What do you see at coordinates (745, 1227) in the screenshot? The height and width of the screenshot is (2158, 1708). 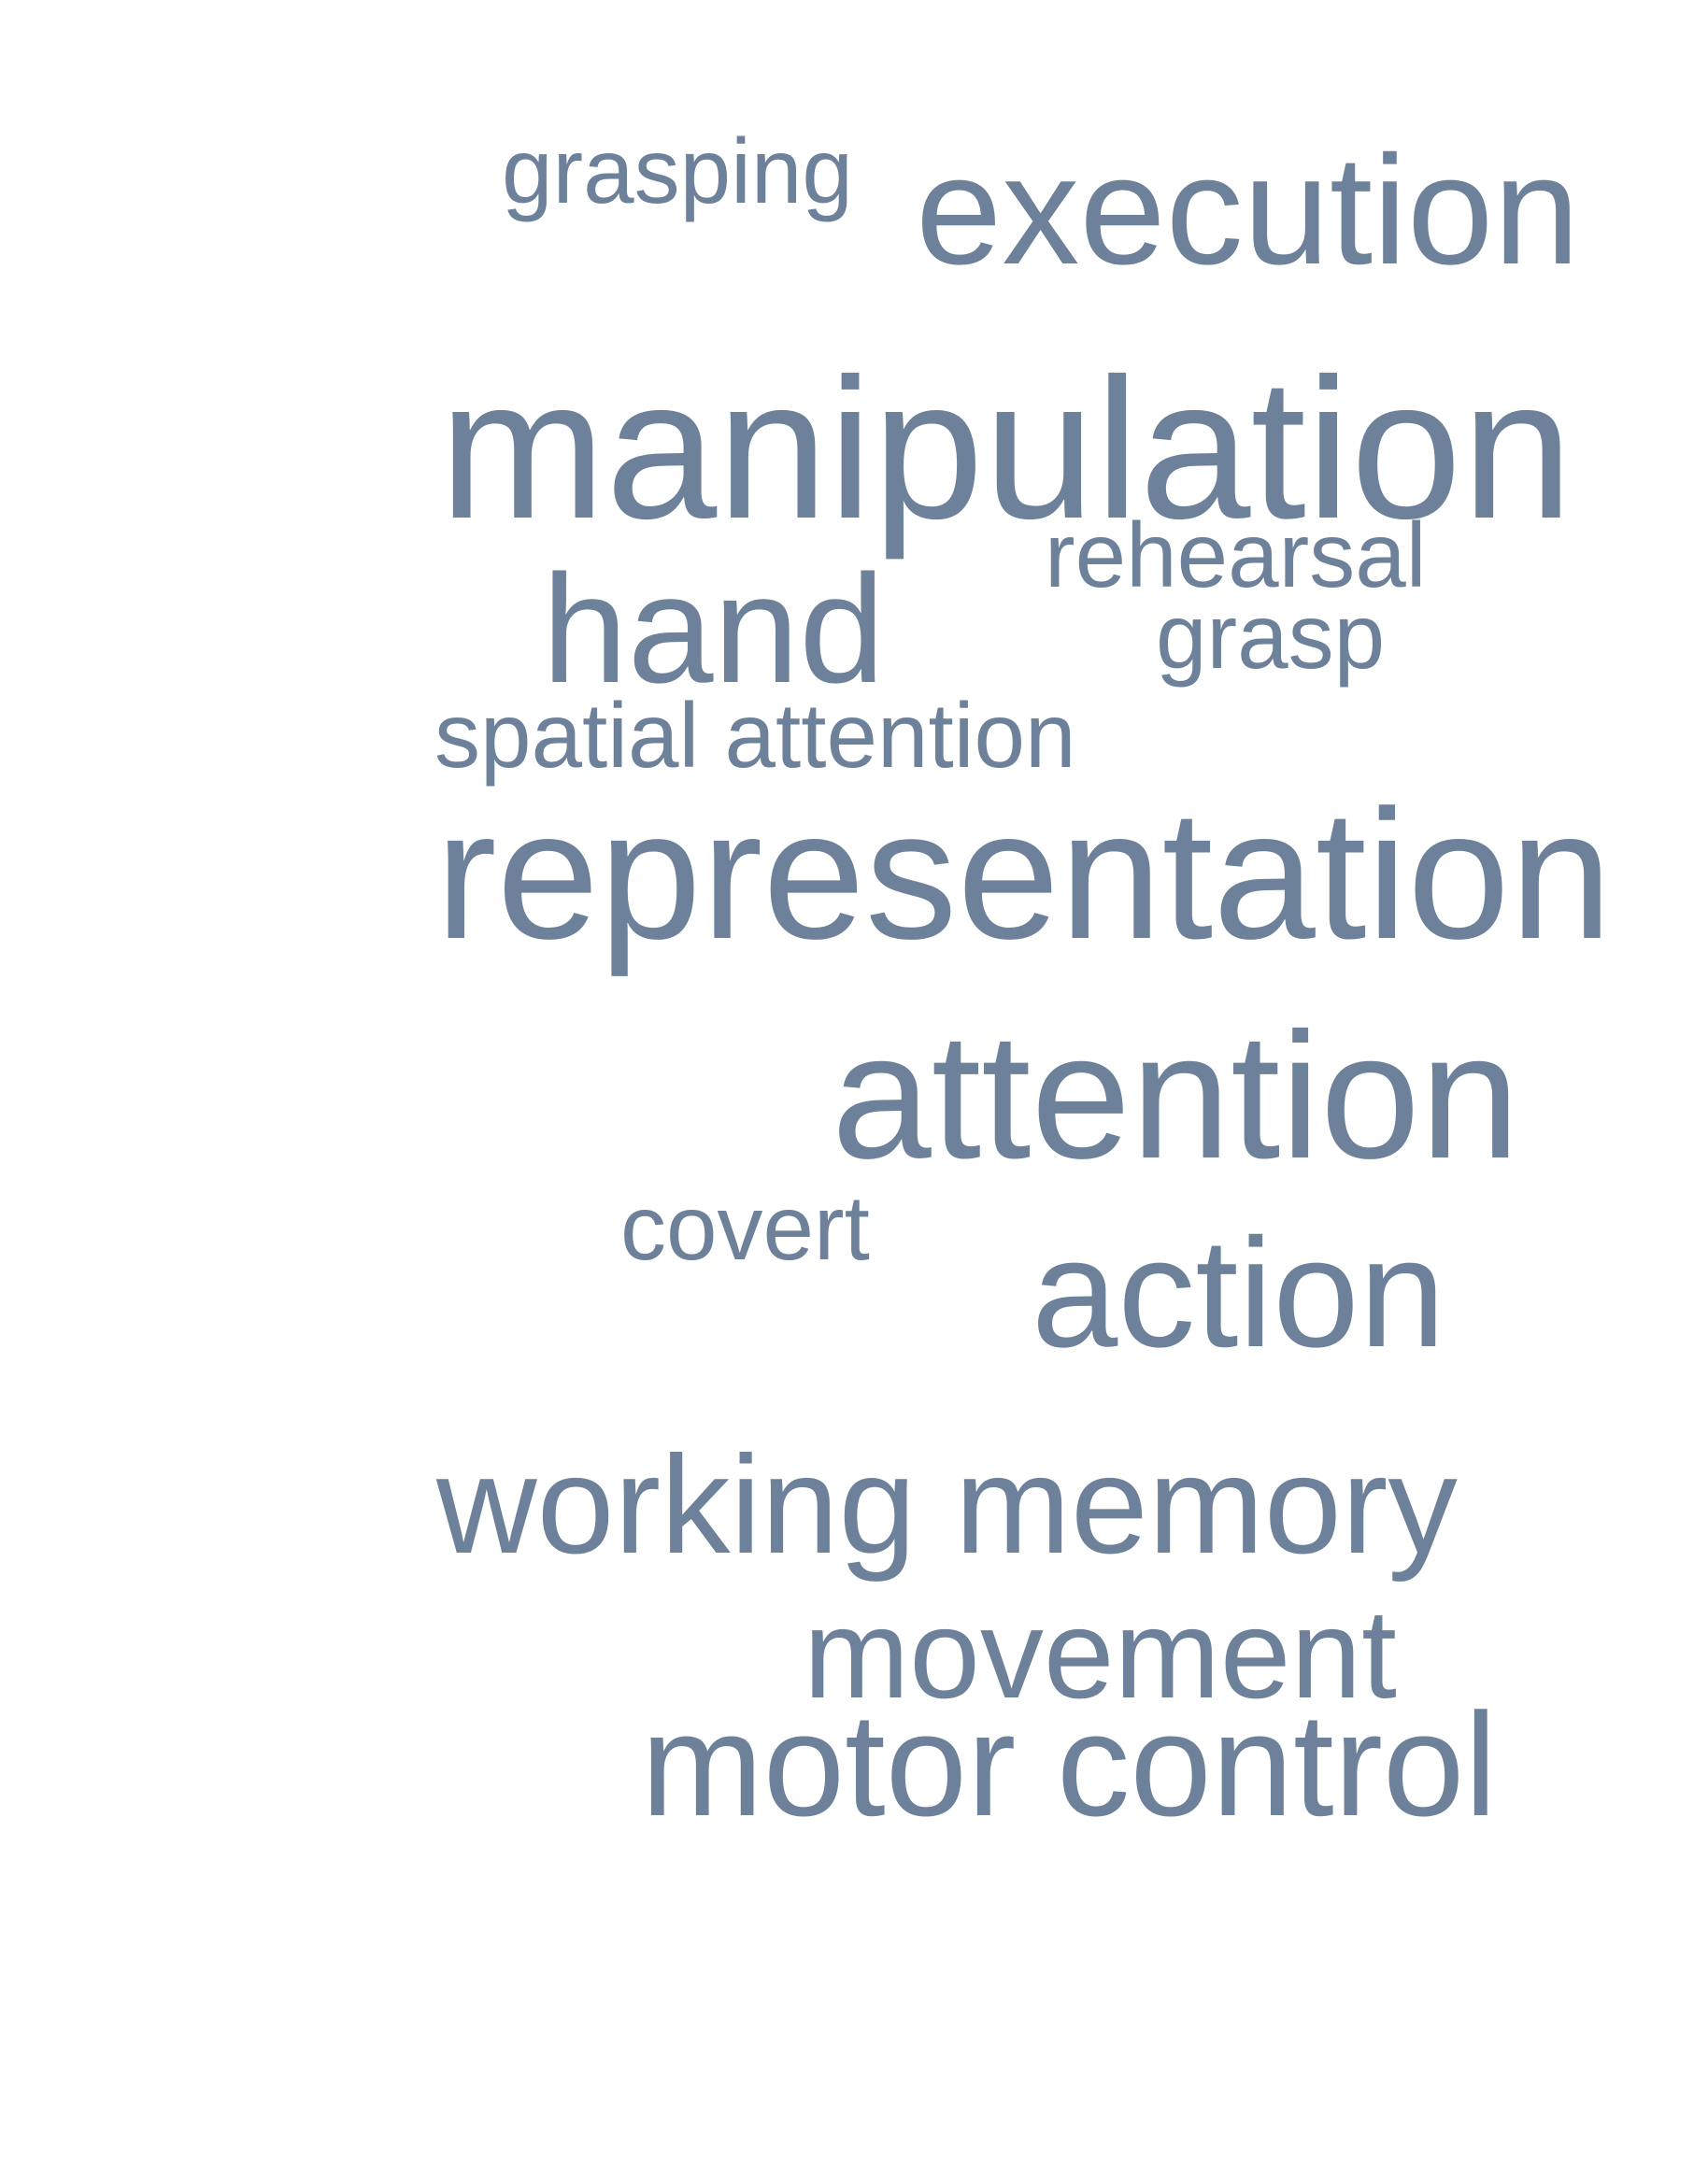 I see `word-covert: covert` at bounding box center [745, 1227].